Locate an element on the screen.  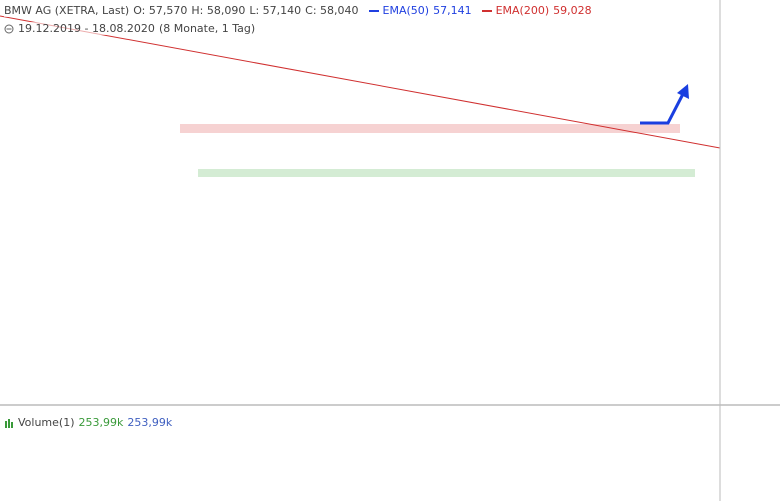
period: (8 Monate, 1 Tag) is located at coordinates (207, 28).